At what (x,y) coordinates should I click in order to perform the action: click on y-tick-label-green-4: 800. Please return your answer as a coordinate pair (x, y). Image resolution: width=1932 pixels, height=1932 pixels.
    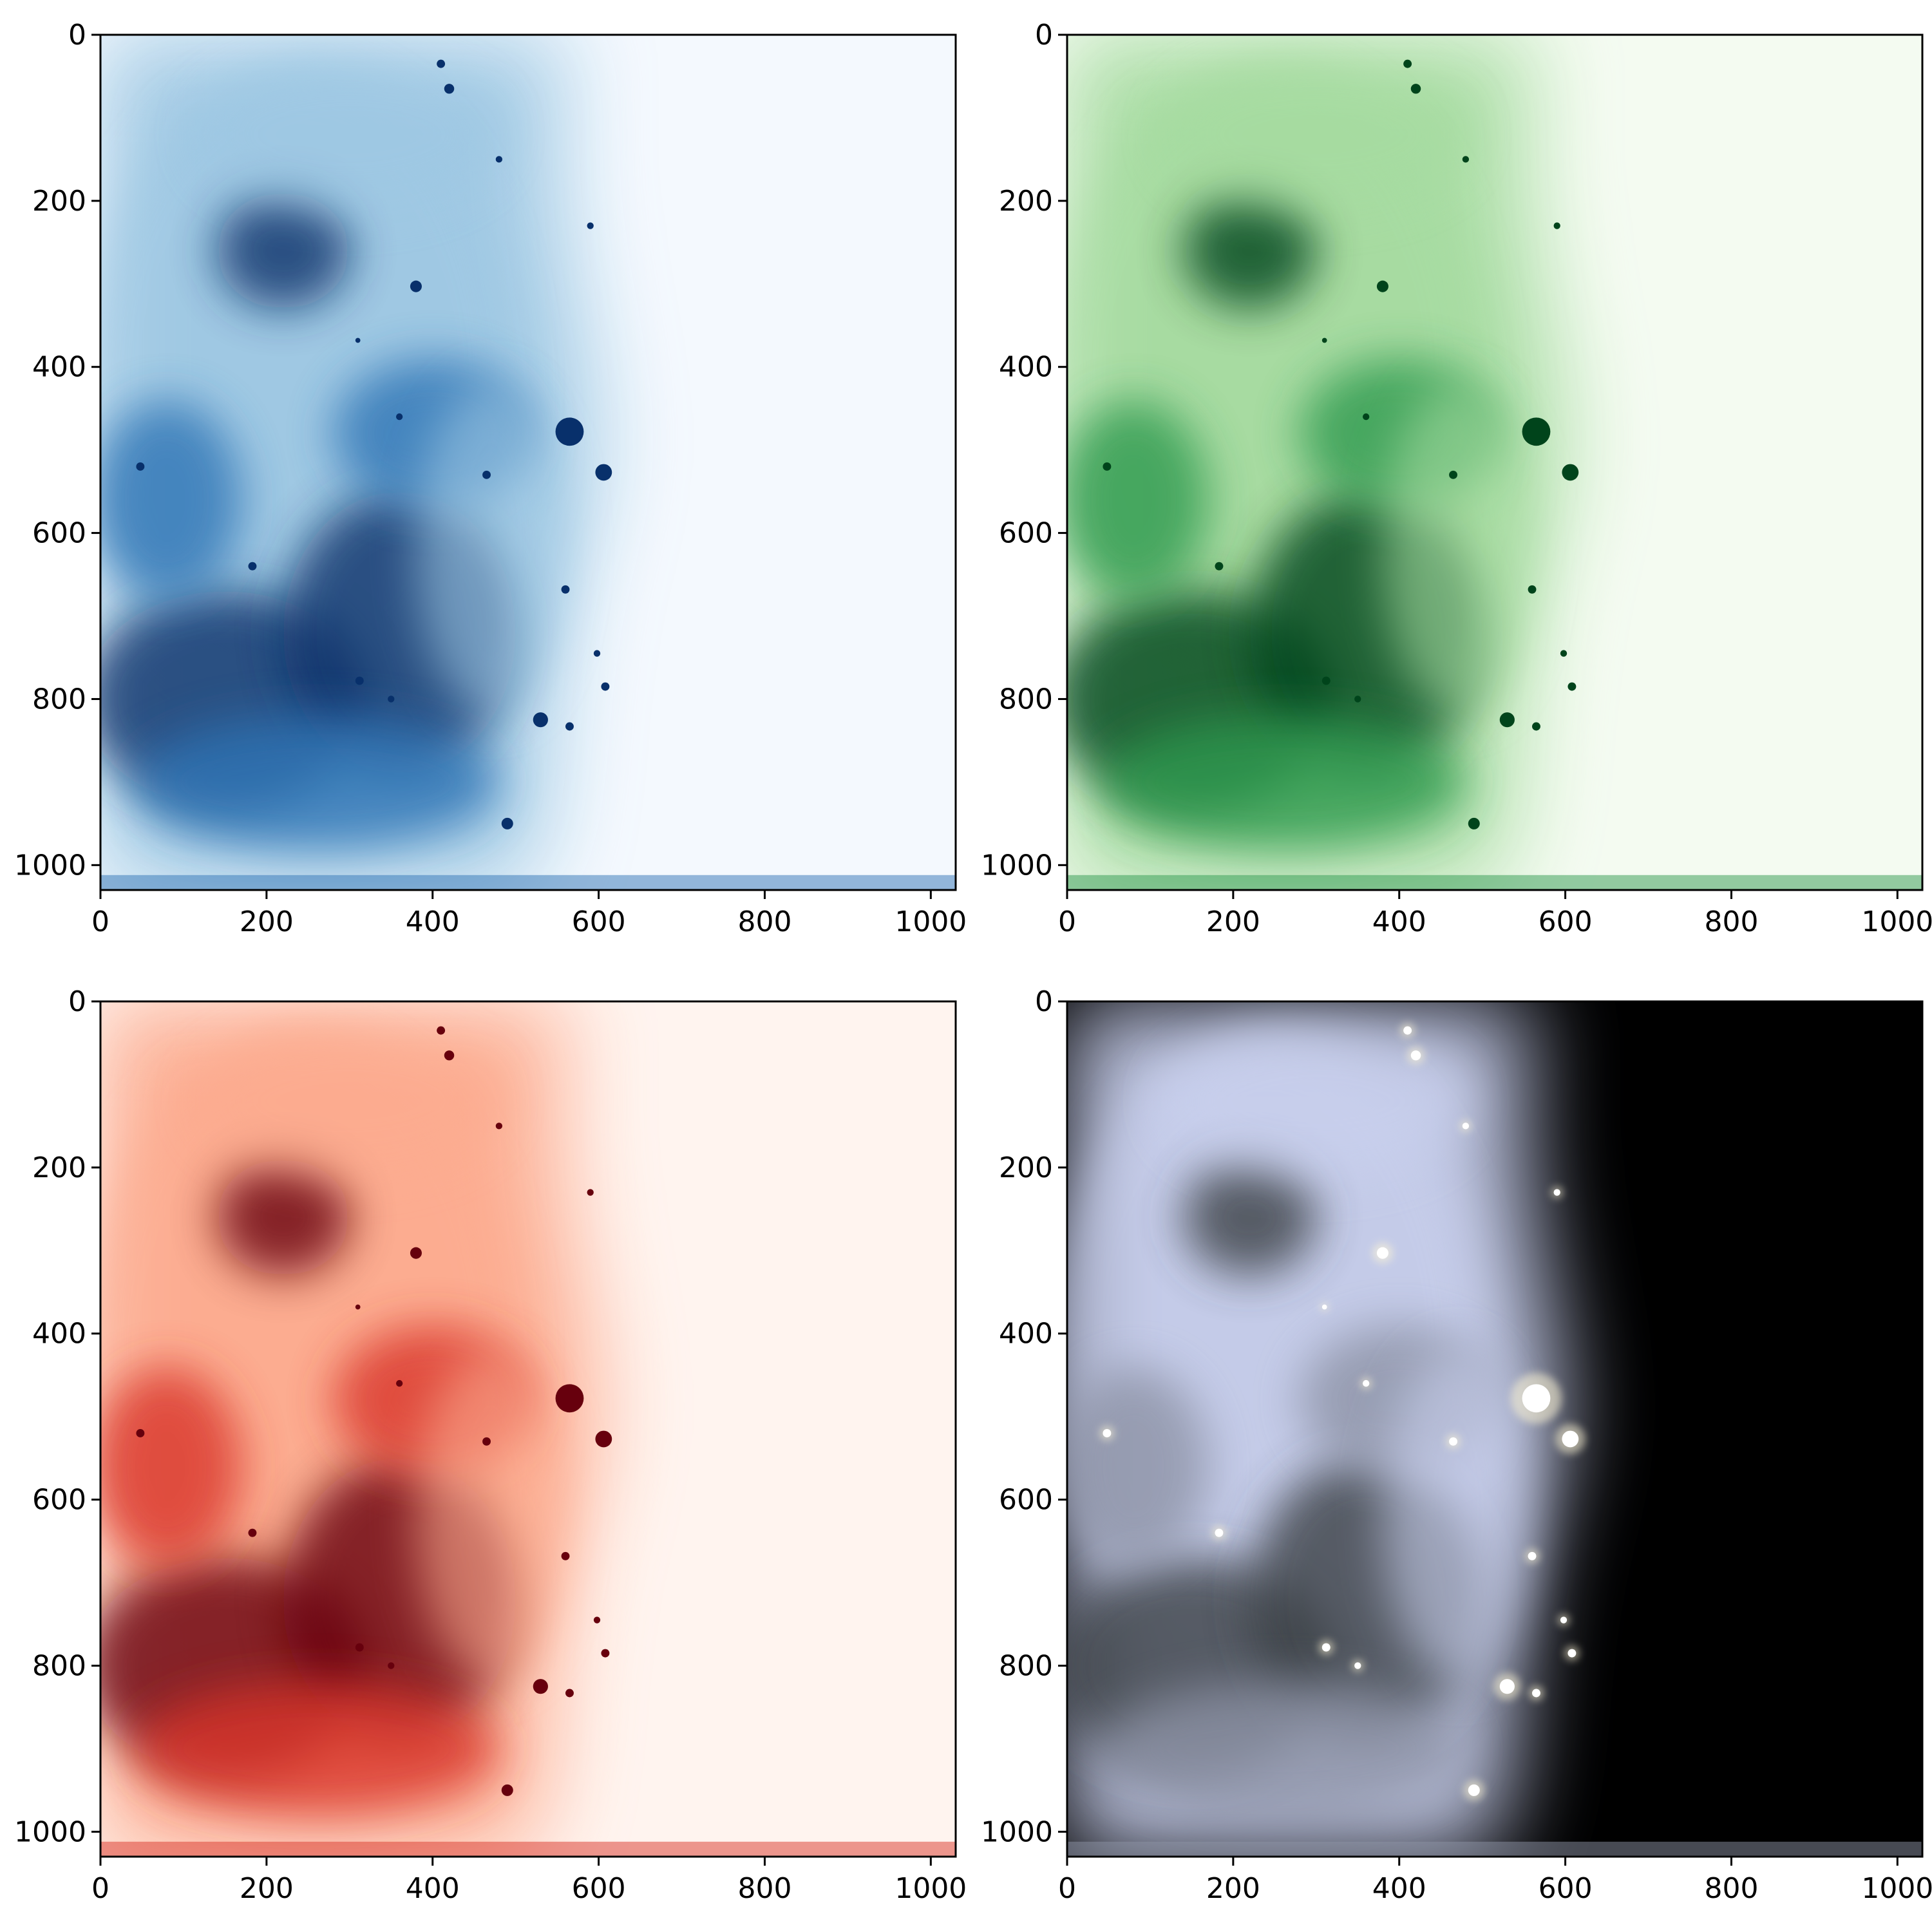
    Looking at the image, I should click on (1026, 699).